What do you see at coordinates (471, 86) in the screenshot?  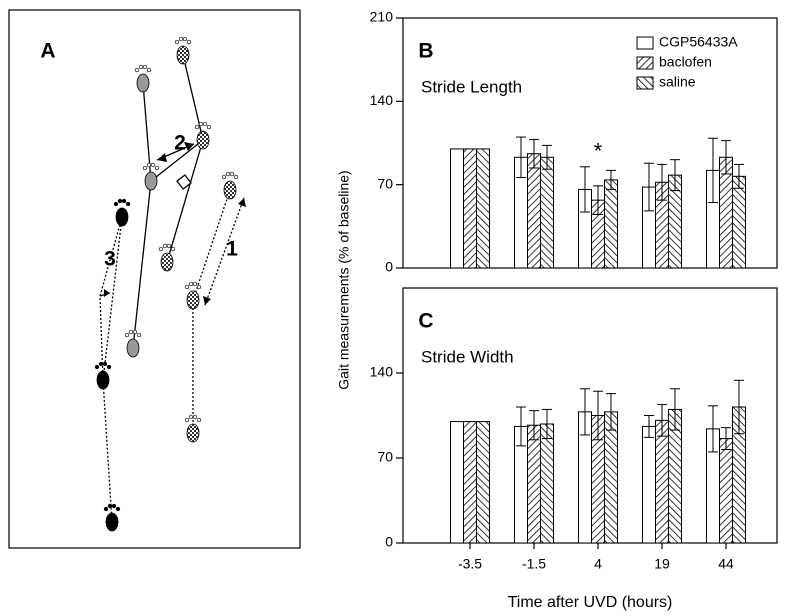 I see `chart-title: Stride Length` at bounding box center [471, 86].